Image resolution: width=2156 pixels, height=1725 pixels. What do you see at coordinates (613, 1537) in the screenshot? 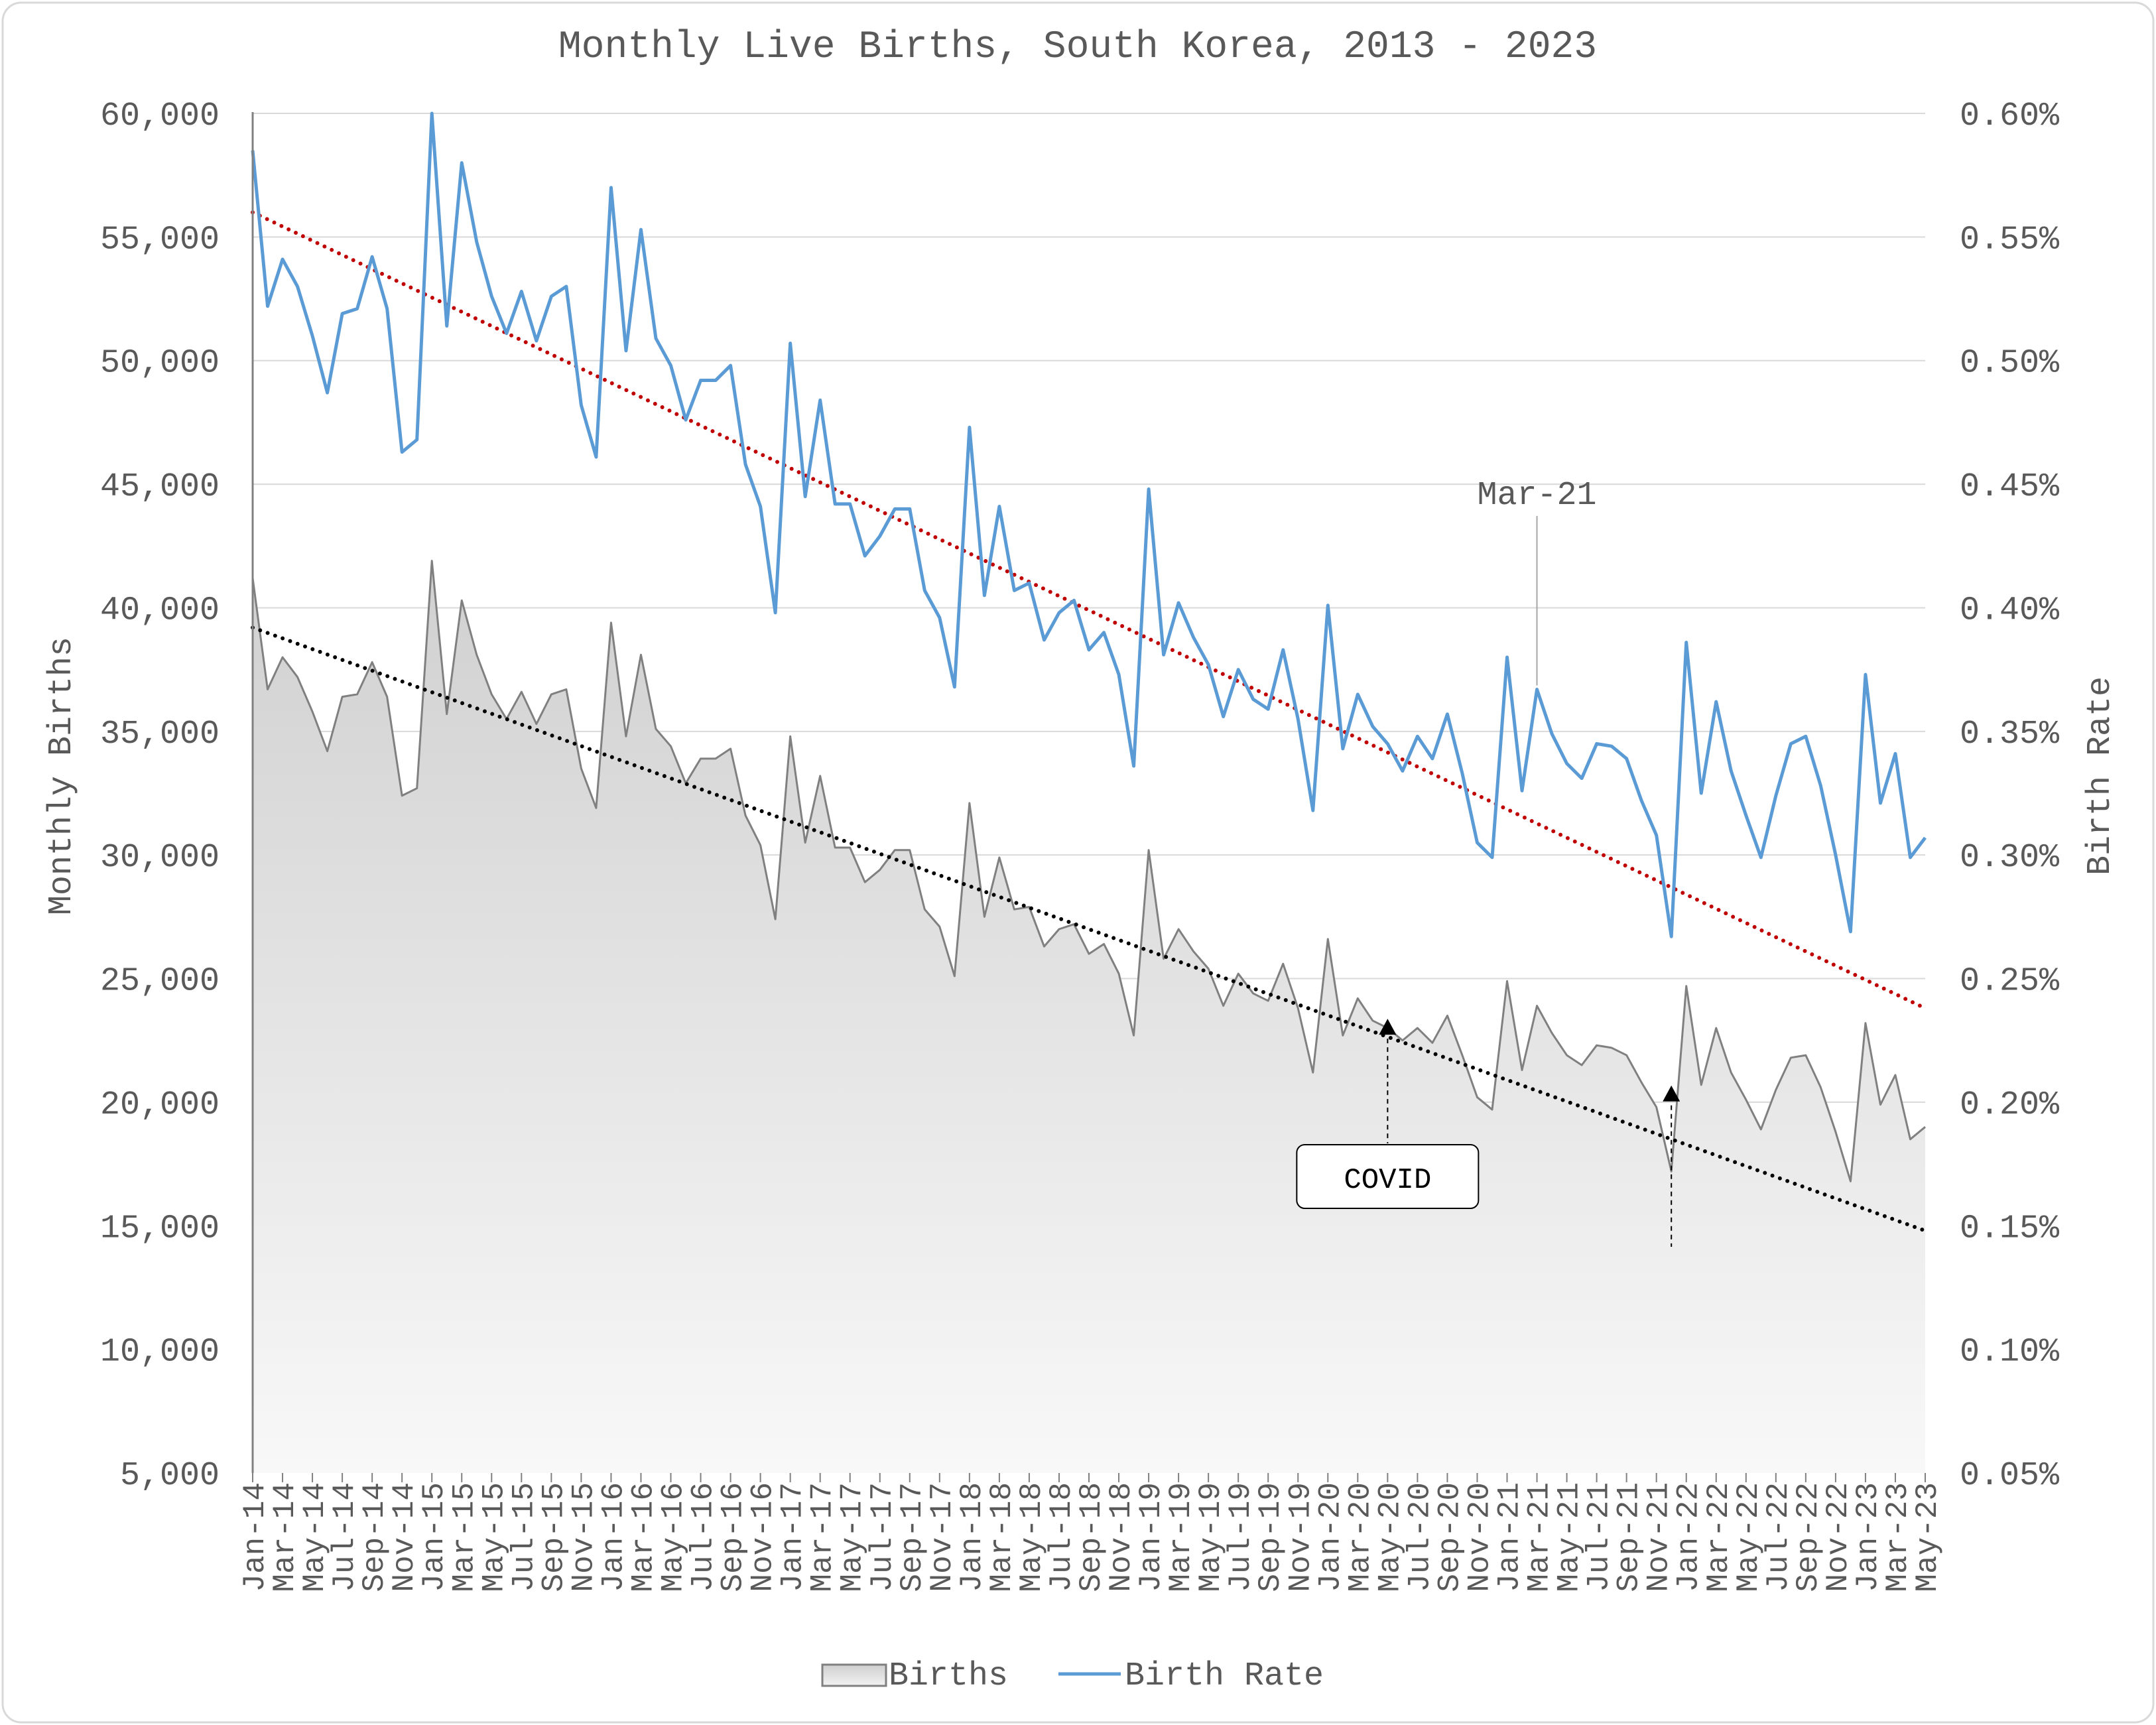
I see `x-tick-label: Jan-16` at bounding box center [613, 1537].